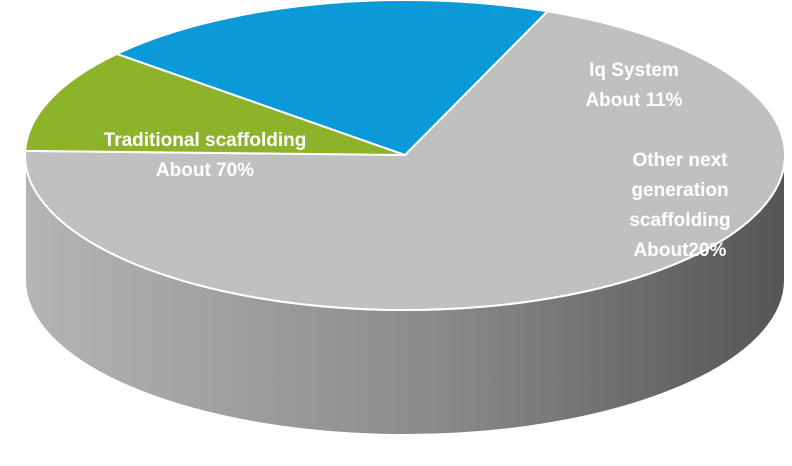  Describe the element at coordinates (679, 205) in the screenshot. I see `pie-label-2: Other next generation scaffolding About20%` at that location.